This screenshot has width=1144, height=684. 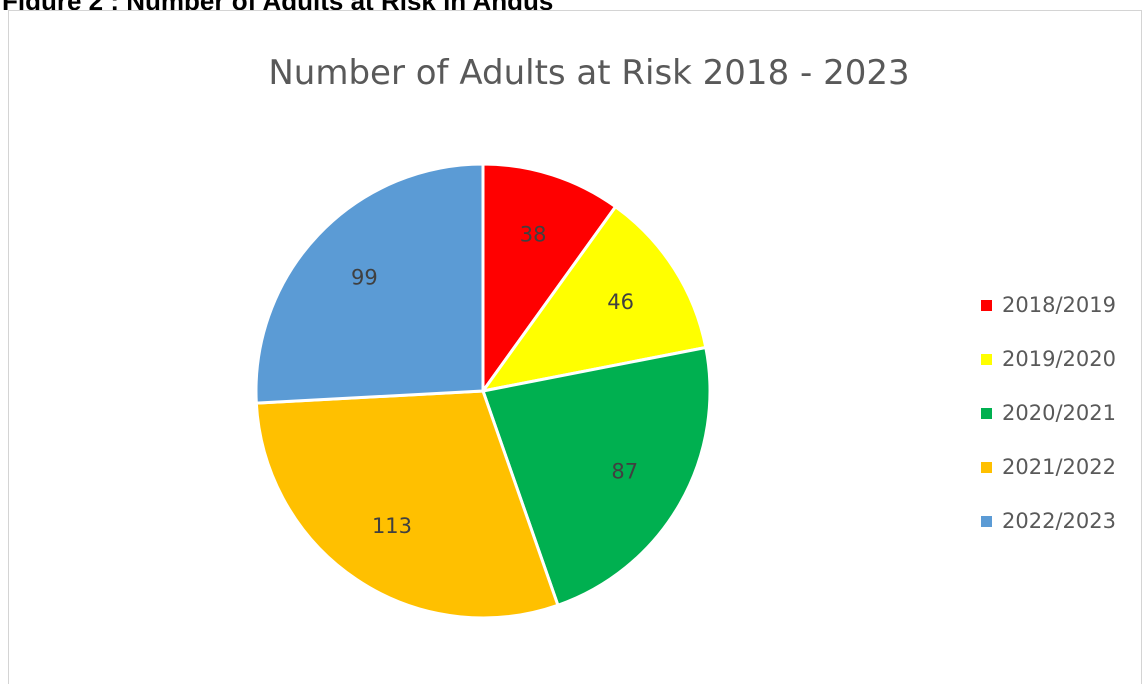 I want to click on pie-slice-2022-2023, so click(x=369, y=283).